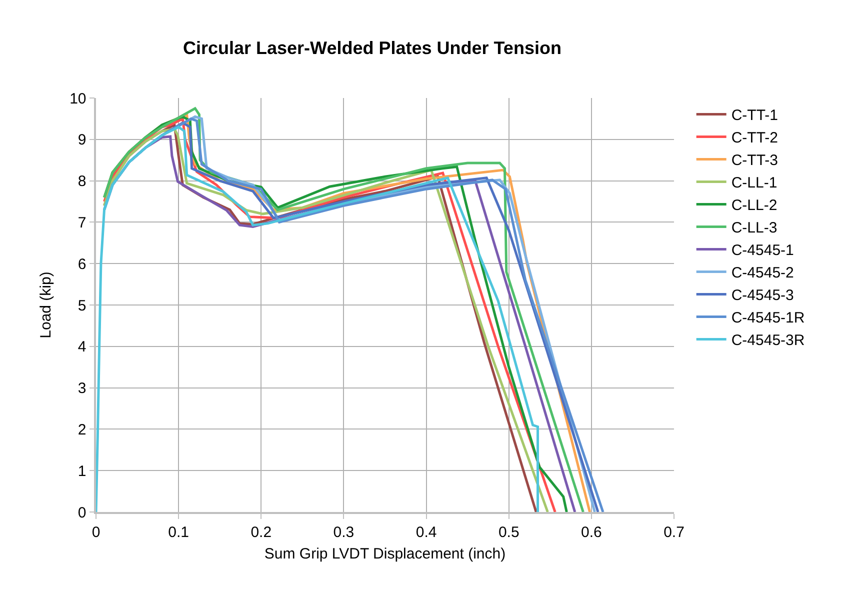 Image resolution: width=846 pixels, height=592 pixels. Describe the element at coordinates (82, 389) in the screenshot. I see `y-tick-label: 3` at that location.